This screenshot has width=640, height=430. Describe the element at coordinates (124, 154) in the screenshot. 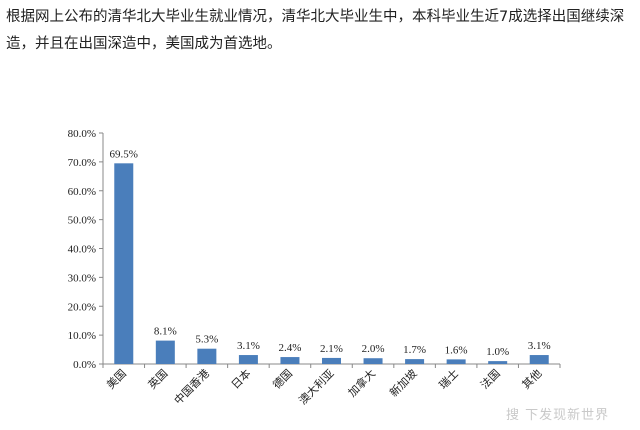

I see `data-label: 69.5%` at that location.